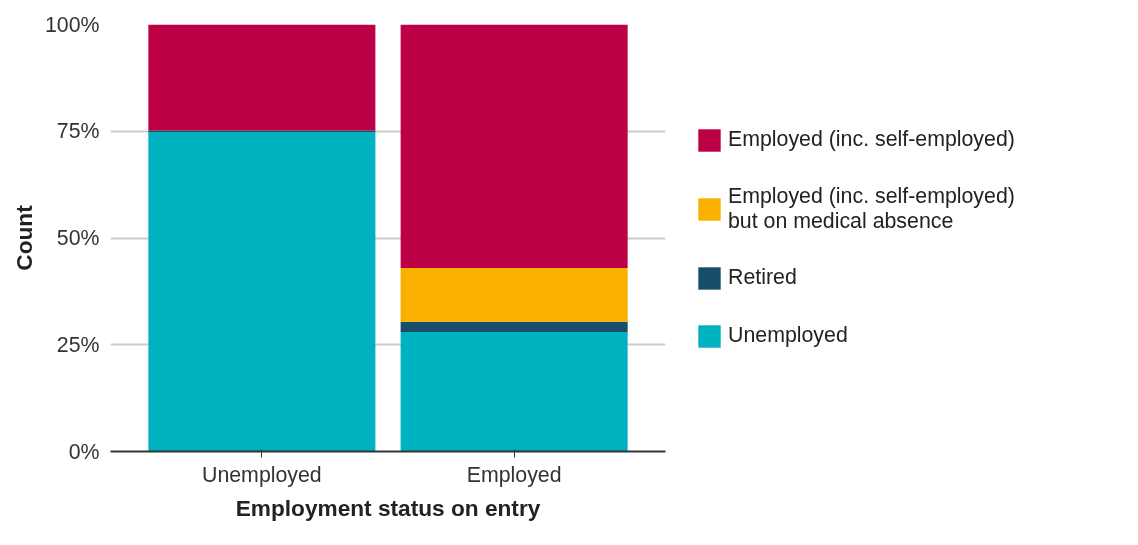 The image size is (1138, 545). Describe the element at coordinates (514, 474) in the screenshot. I see `x-tick-label: Employed` at that location.